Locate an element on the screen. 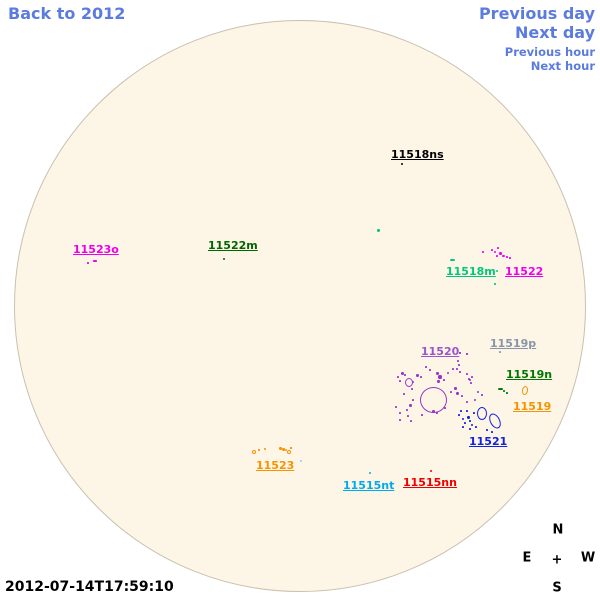  compass-west-label: W is located at coordinates (588, 558).